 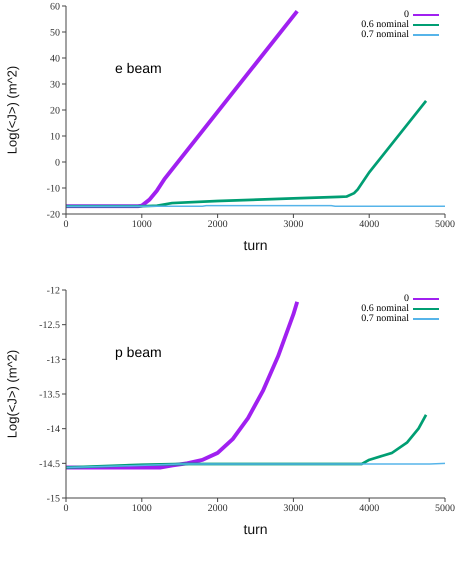 I want to click on y-tick-label: 0, so click(x=57, y=163).